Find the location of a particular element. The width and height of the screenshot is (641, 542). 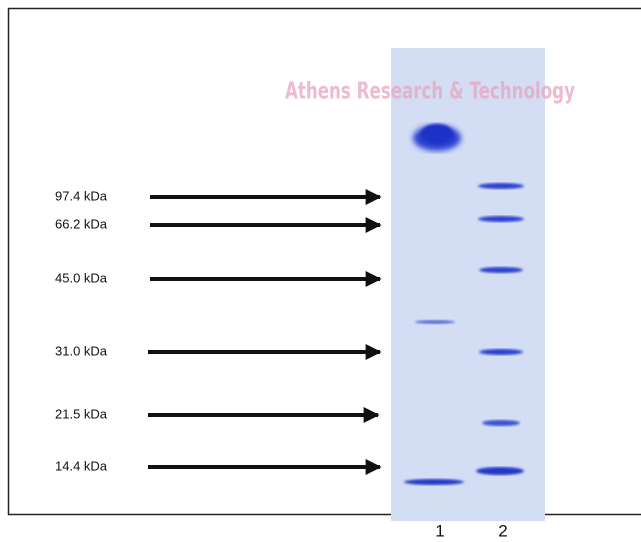

marker-label: 31.0 kDa is located at coordinates (81, 350).